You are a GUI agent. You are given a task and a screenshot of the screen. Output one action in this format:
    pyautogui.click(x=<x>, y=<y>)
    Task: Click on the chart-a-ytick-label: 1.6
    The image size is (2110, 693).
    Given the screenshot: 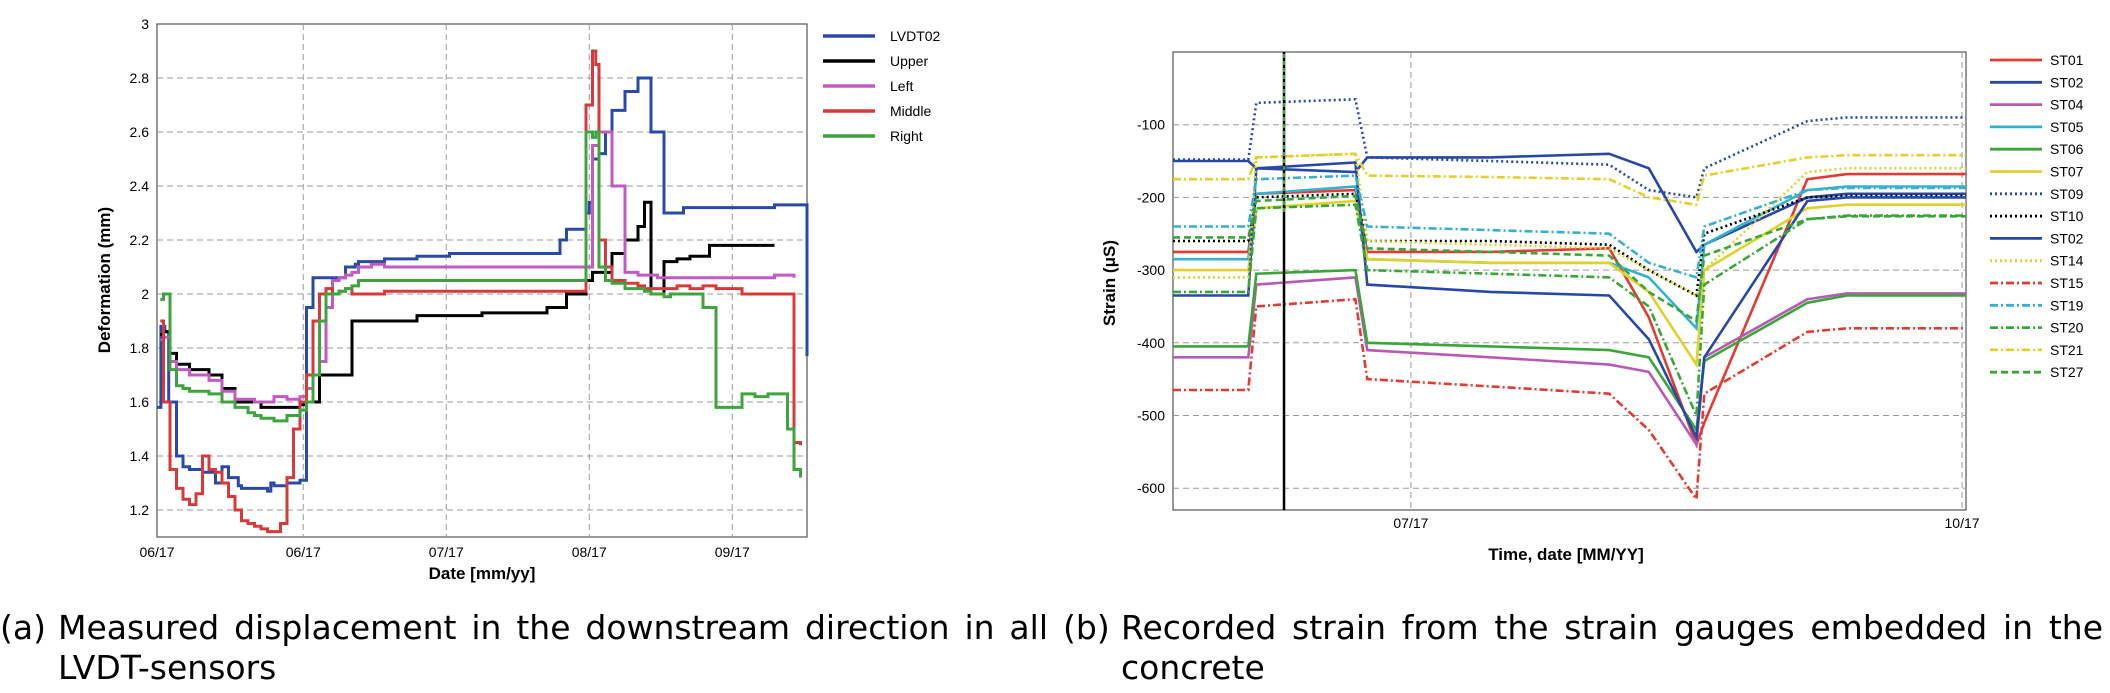 What is the action you would take?
    pyautogui.click(x=140, y=402)
    